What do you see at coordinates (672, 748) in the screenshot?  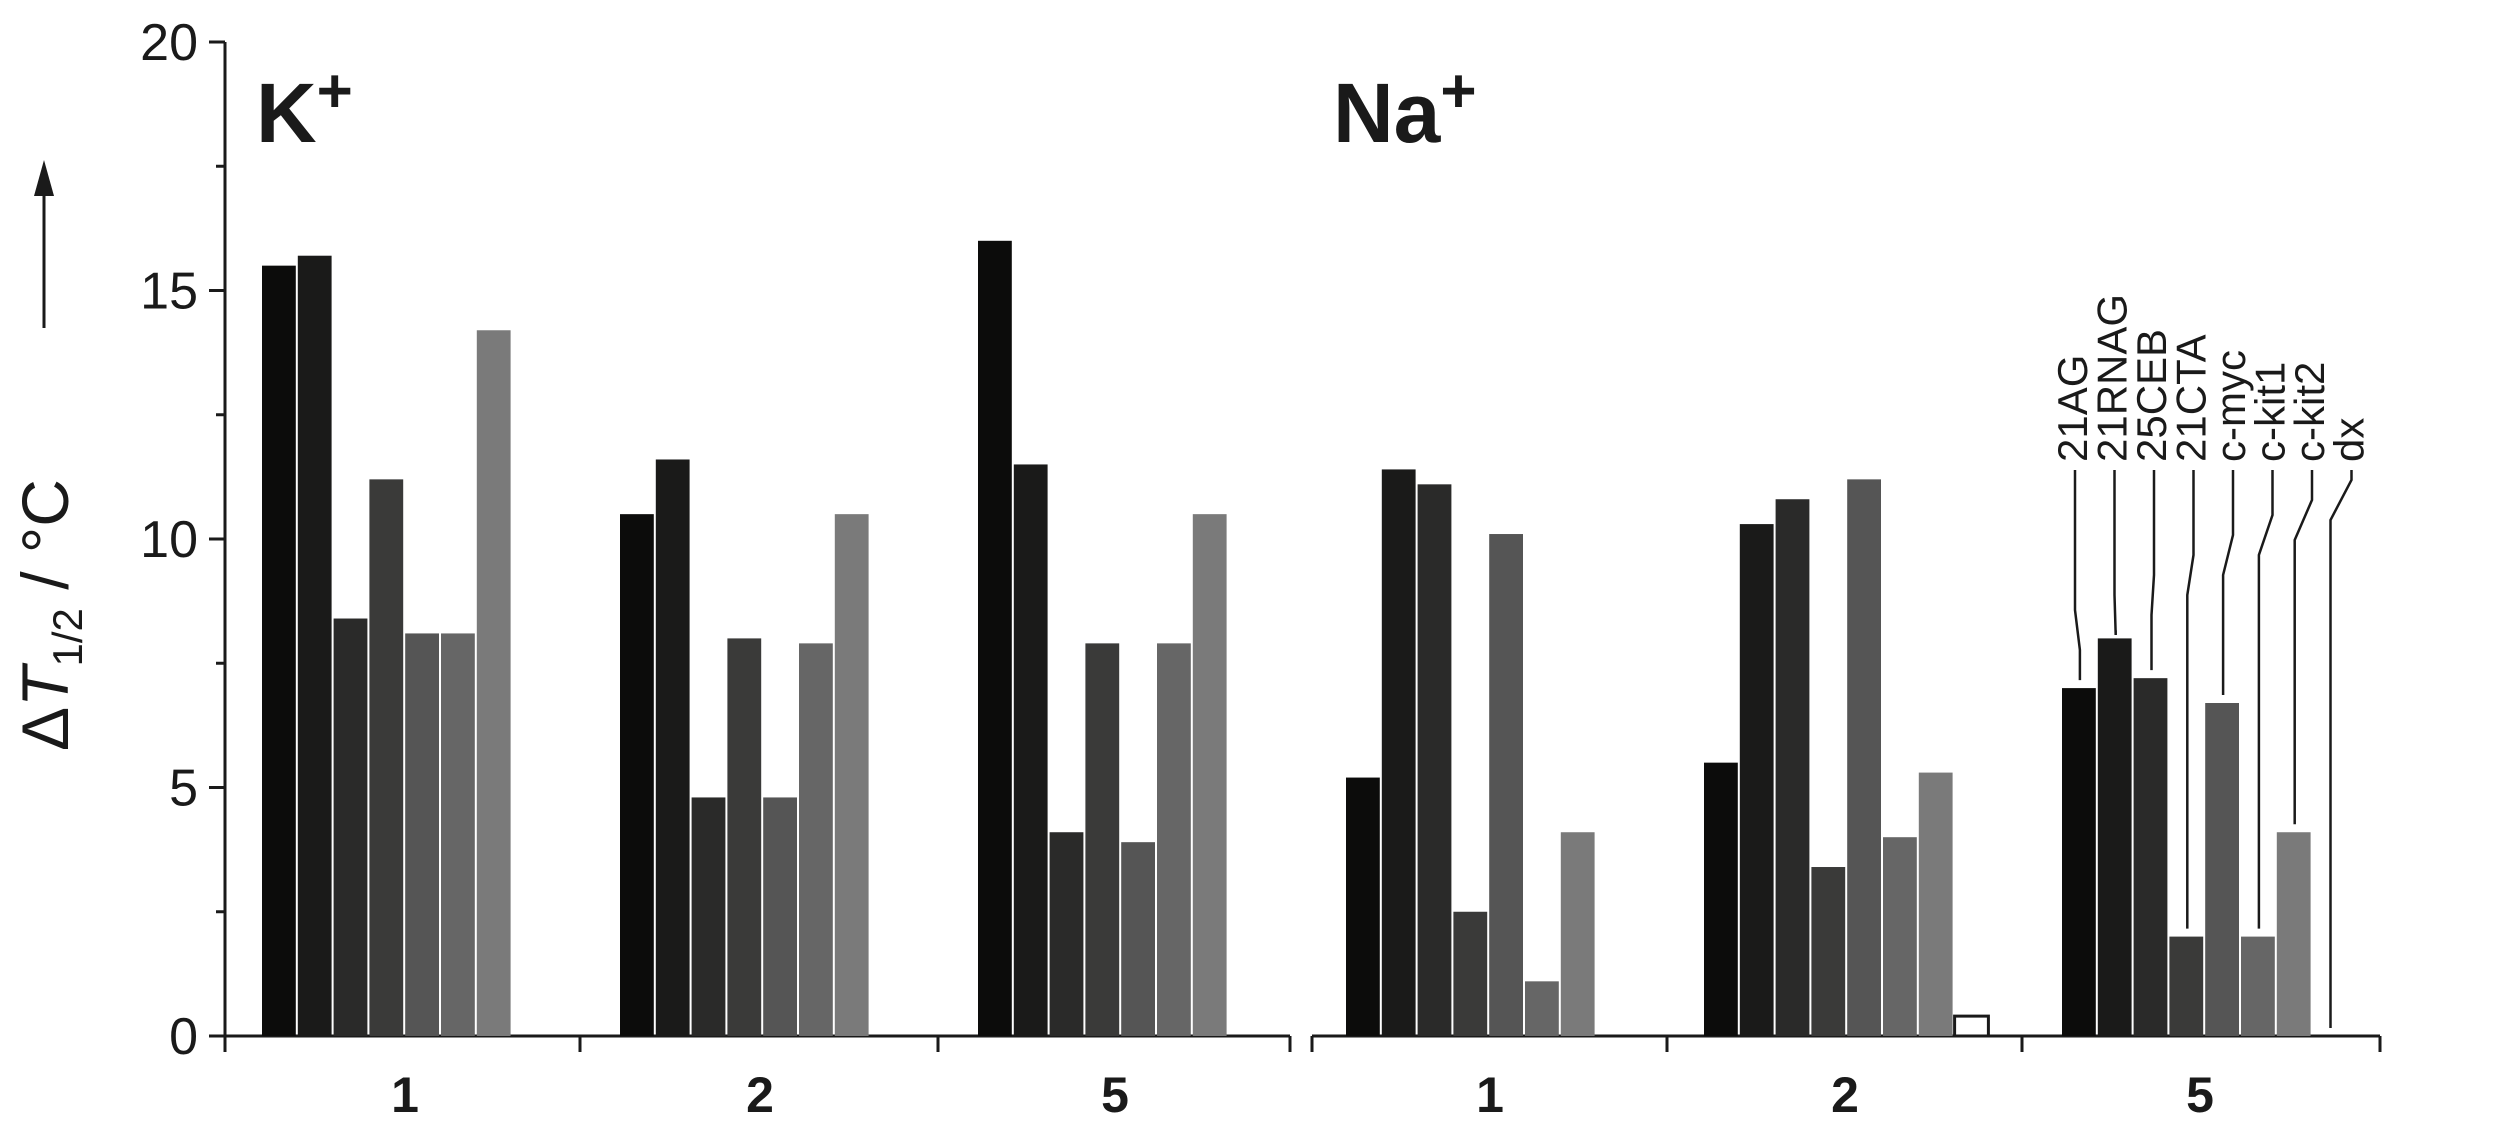 I see `bar-k-2-21rnag` at bounding box center [672, 748].